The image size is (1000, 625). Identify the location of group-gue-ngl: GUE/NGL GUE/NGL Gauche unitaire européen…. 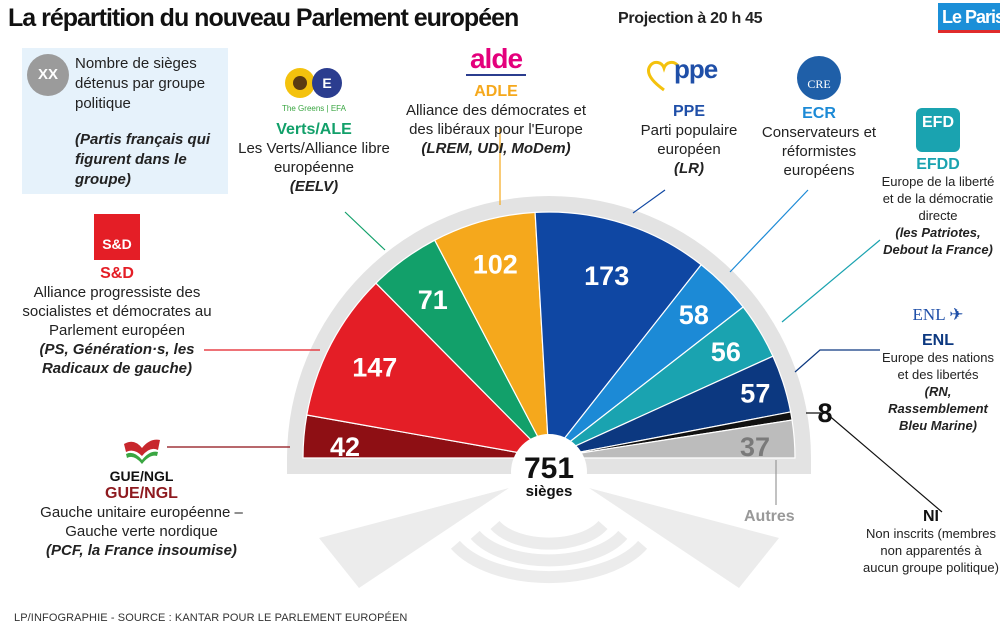
(141, 498).